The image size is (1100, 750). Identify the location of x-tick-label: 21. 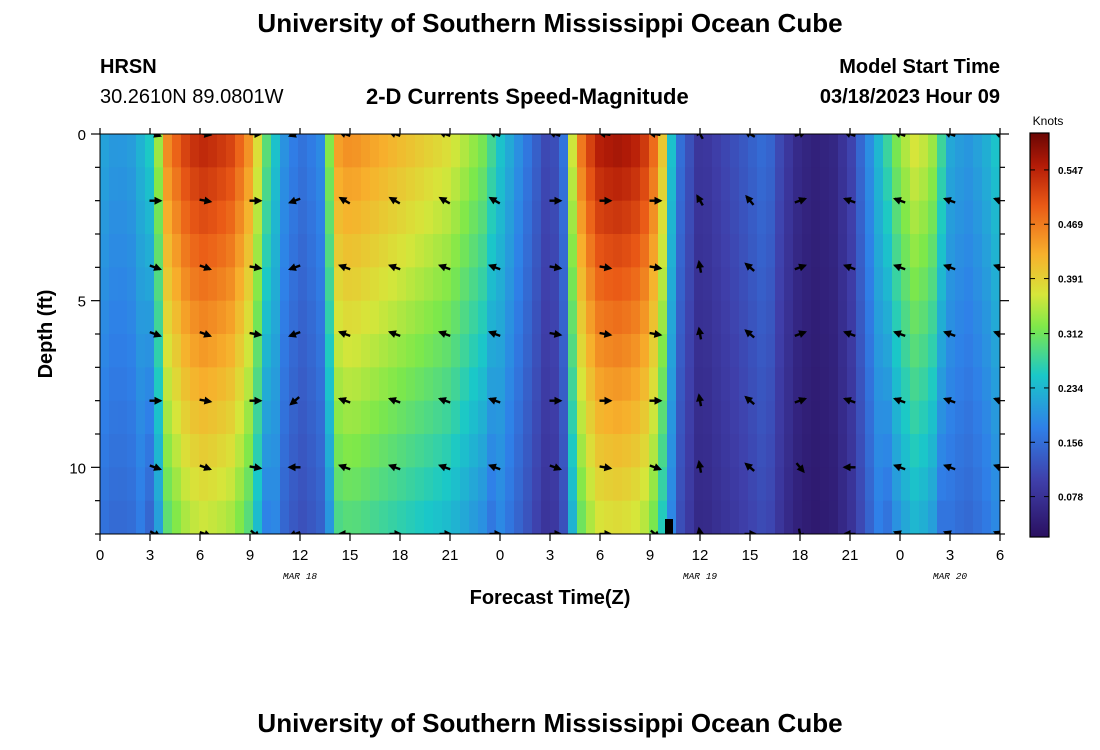
(450, 555).